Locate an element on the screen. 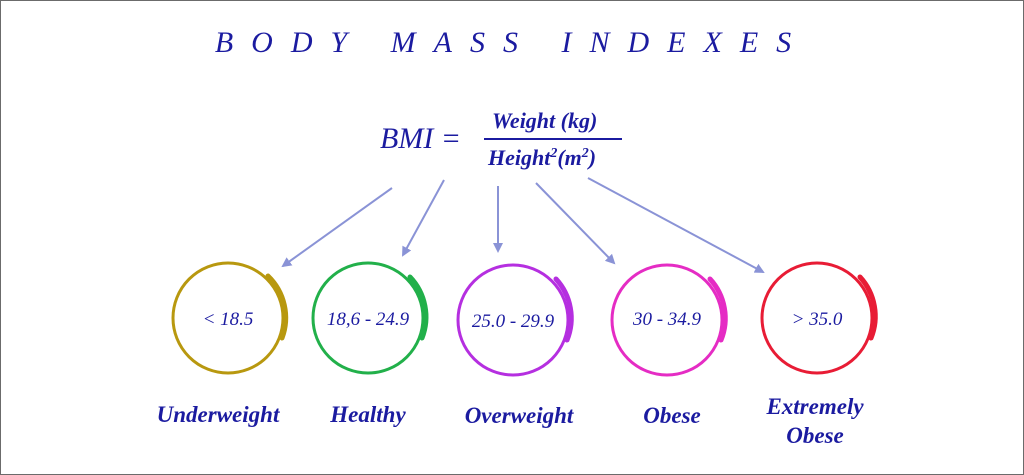 The image size is (1024, 475). label-overweight: Overweight is located at coordinates (519, 415).